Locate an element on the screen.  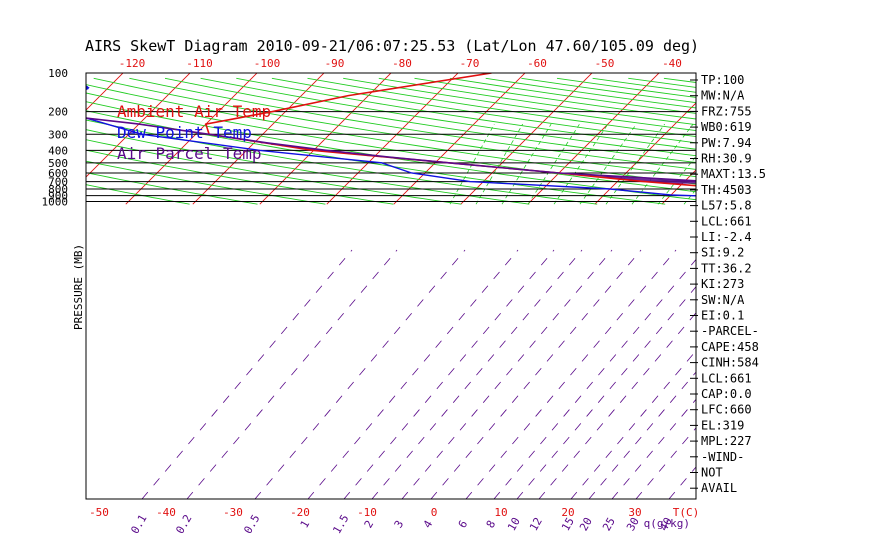
pressure-tick: 600 is located at coordinates (58, 173).